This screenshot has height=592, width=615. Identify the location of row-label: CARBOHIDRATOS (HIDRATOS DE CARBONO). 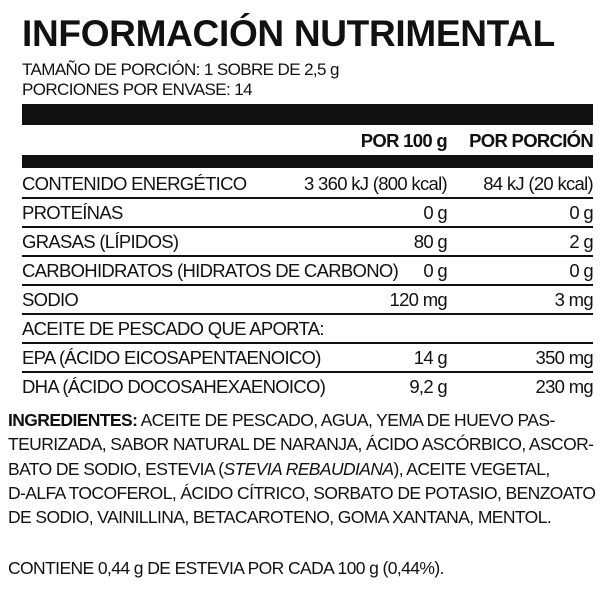
(210, 270).